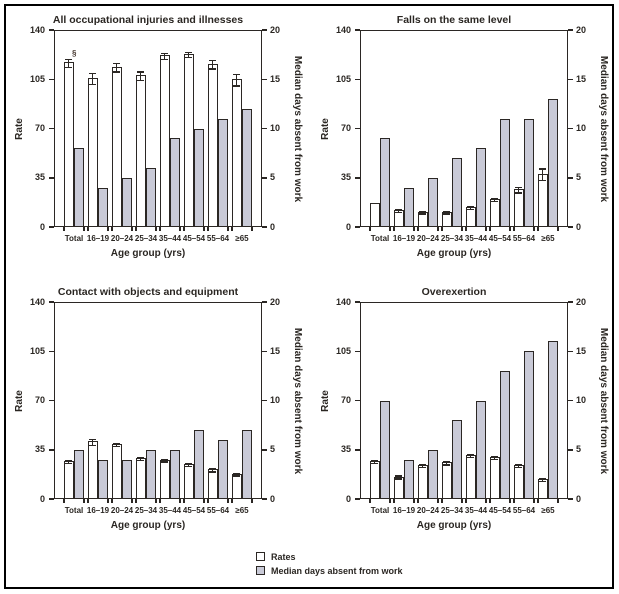 This screenshot has height=594, width=619. Describe the element at coordinates (454, 253) in the screenshot. I see `x-axis-label: Age group (yrs)` at that location.